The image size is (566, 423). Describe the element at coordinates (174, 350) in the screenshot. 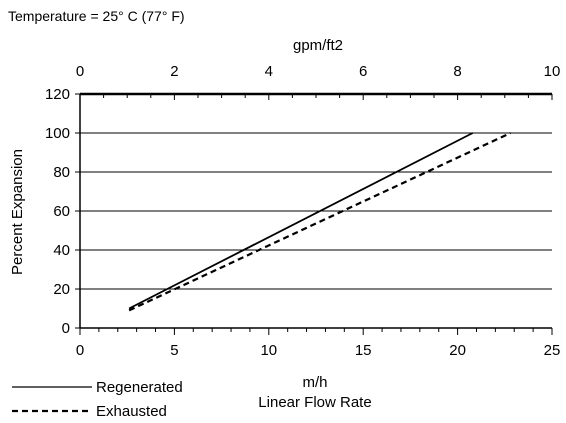

I see `x-tick-label-5: 5` at that location.